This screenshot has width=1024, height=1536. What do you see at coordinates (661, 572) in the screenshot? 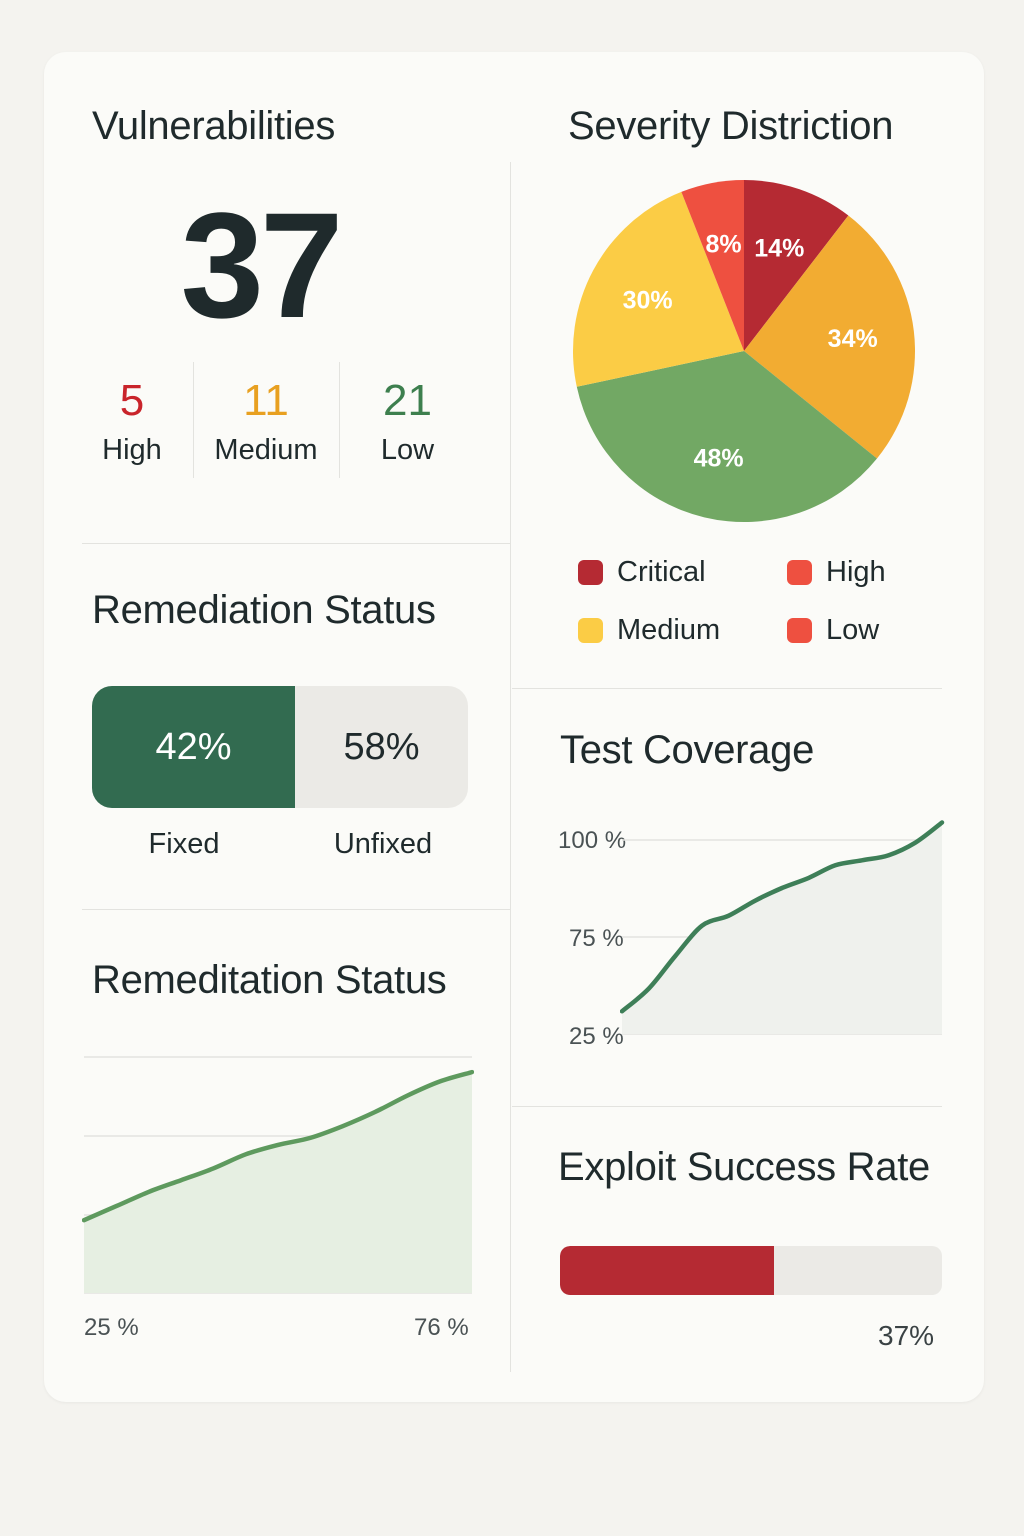
I see `legend-critical-label: Critical` at bounding box center [661, 572].